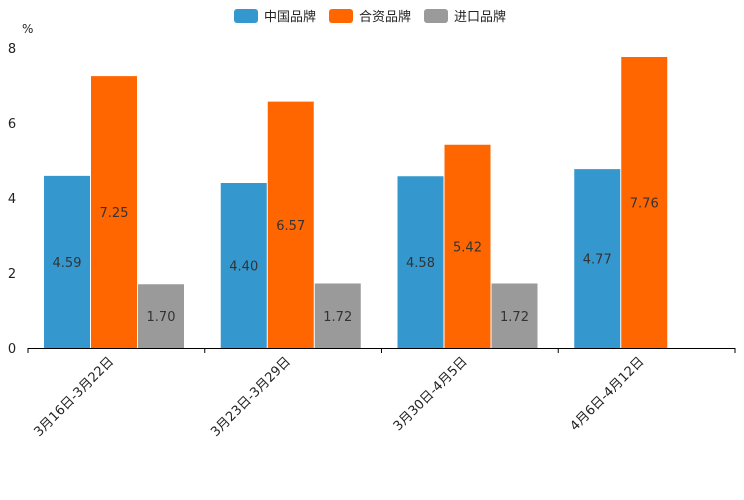 The image size is (744, 500). I want to click on y-axis-unit: %, so click(27, 29).